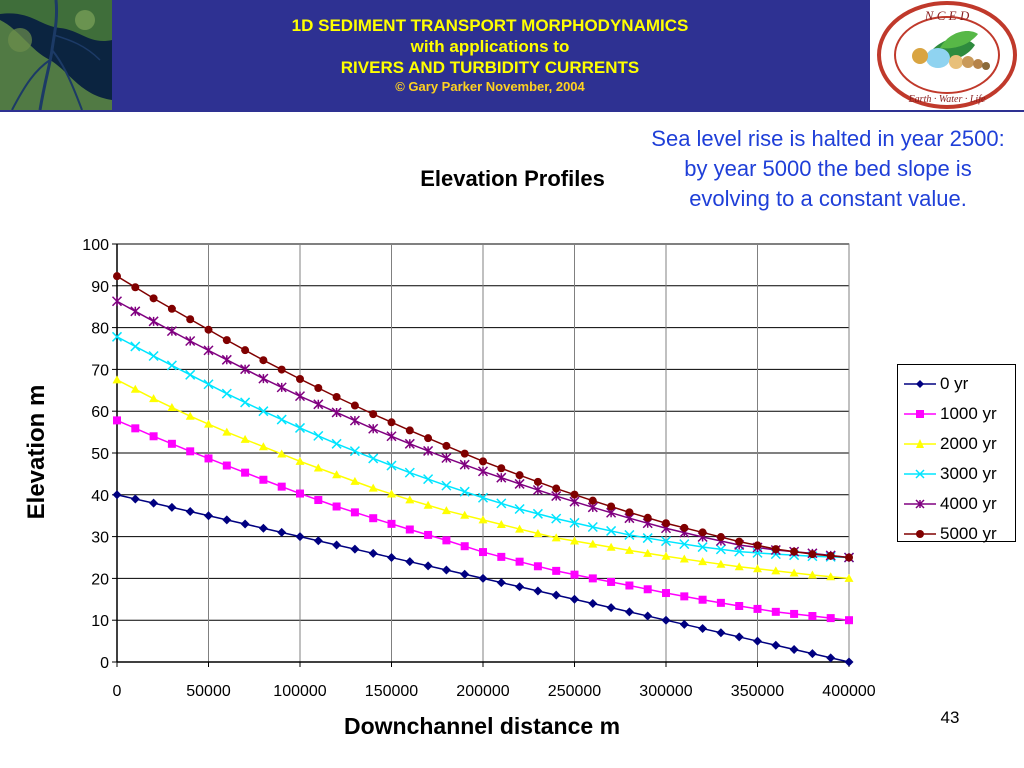 This screenshot has width=1024, height=768. What do you see at coordinates (490, 86) in the screenshot?
I see `header-copyright: © Gary Parker November, 2004` at bounding box center [490, 86].